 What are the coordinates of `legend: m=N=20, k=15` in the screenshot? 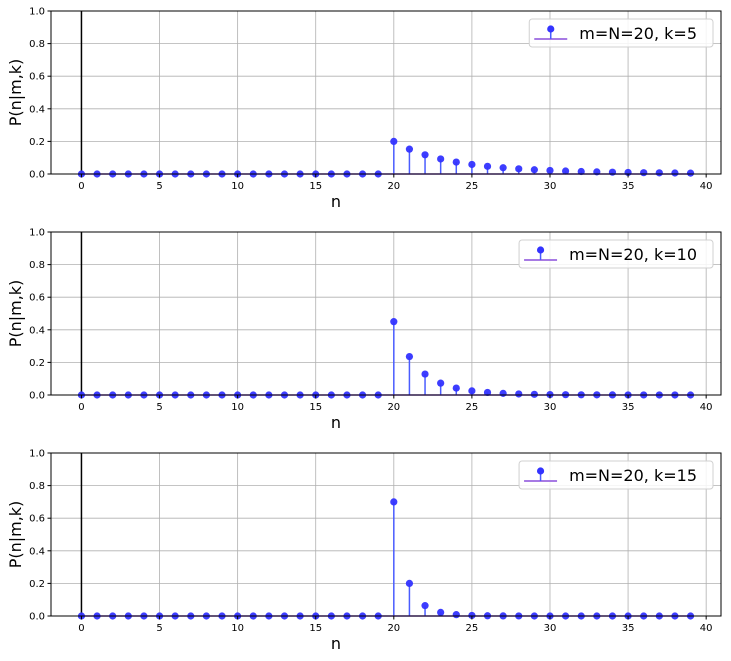 It's located at (616, 475).